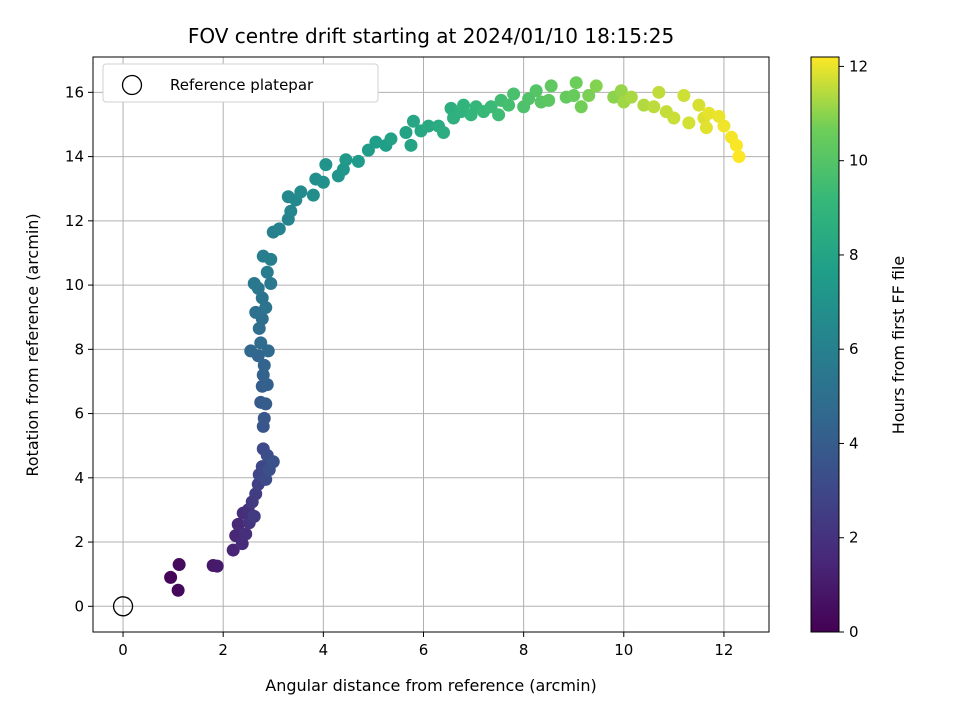  What do you see at coordinates (430, 685) in the screenshot?
I see `x-axis-label: Angular distance from reference (arcmin)` at bounding box center [430, 685].